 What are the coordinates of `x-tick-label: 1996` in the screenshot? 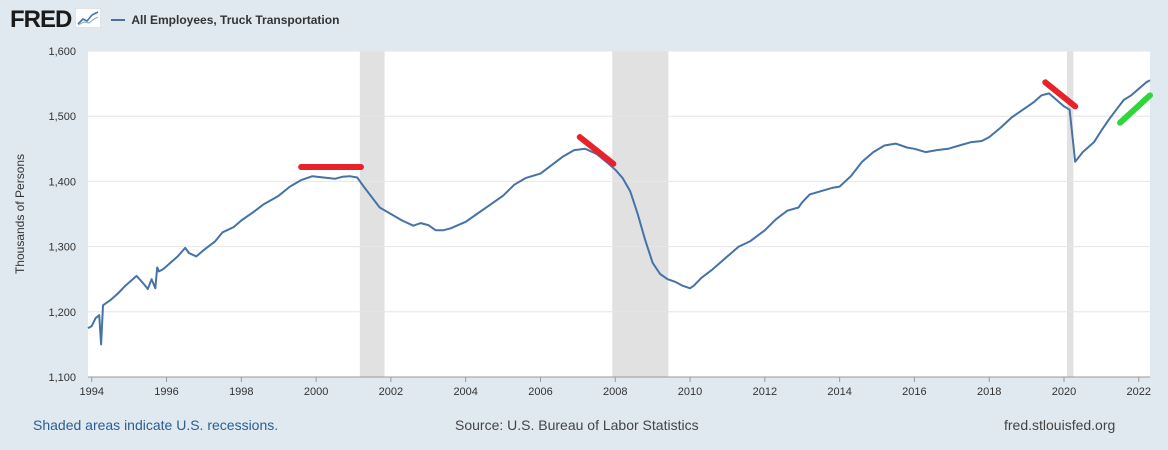 It's located at (166, 392).